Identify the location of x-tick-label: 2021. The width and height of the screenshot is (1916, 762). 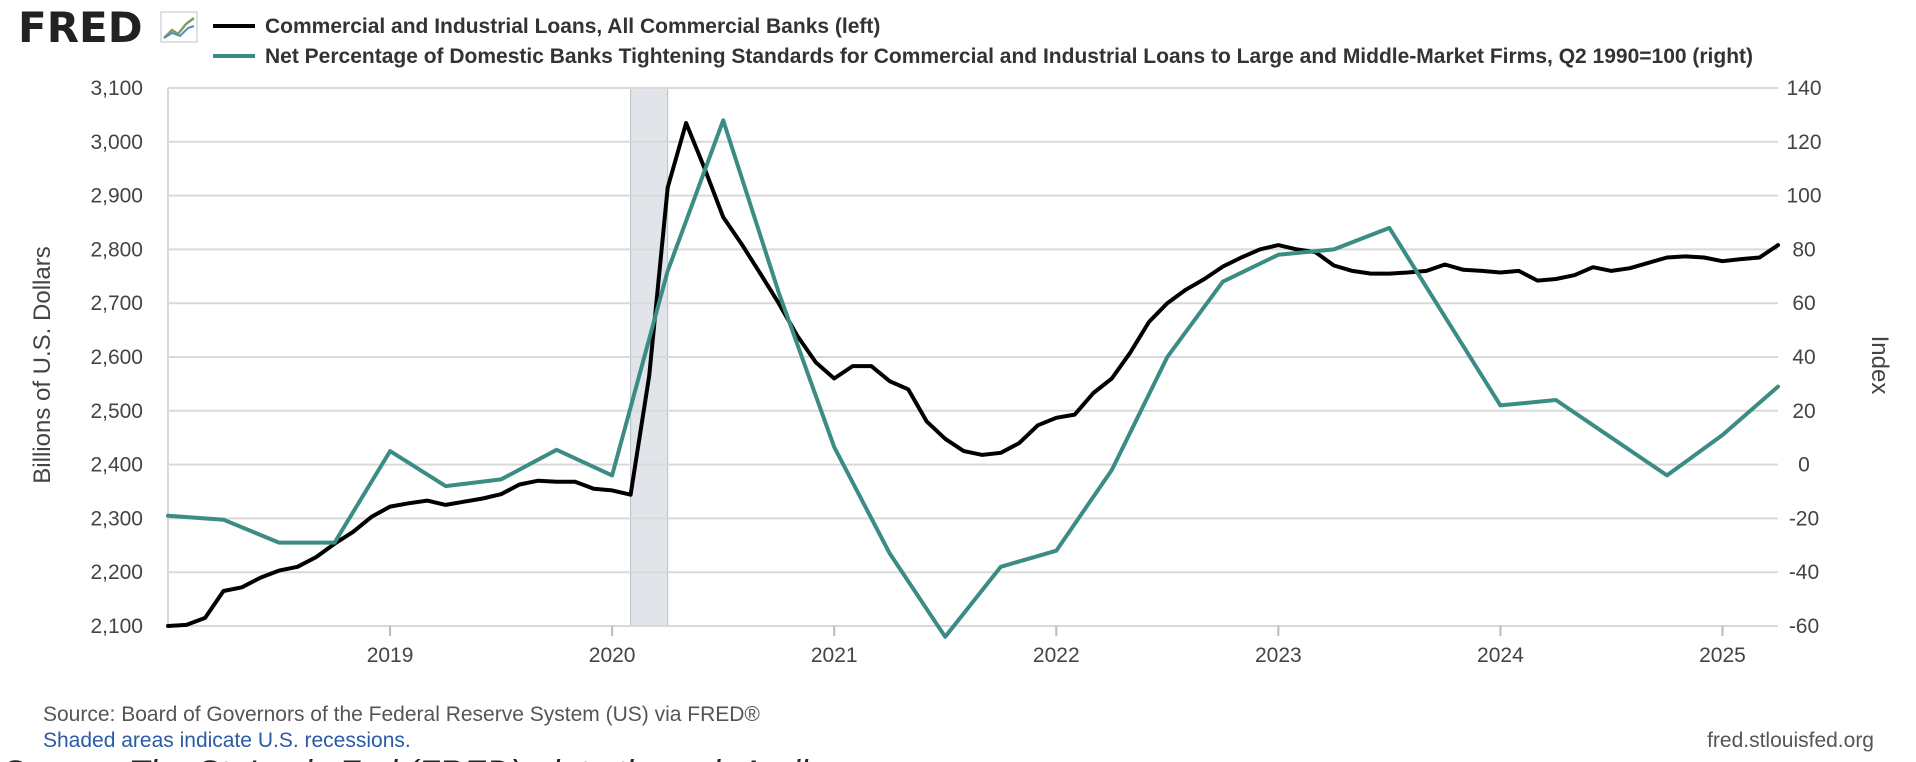
(834, 655).